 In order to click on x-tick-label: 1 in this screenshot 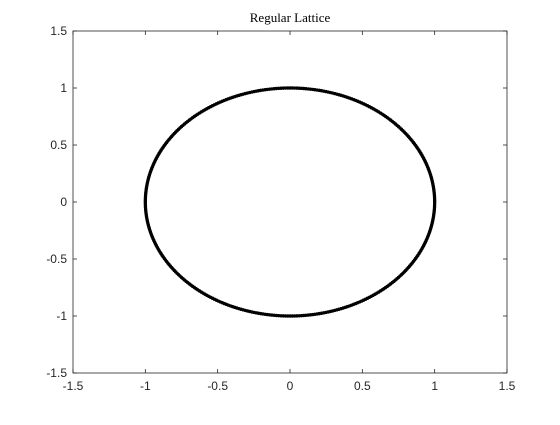, I will do `click(434, 386)`.